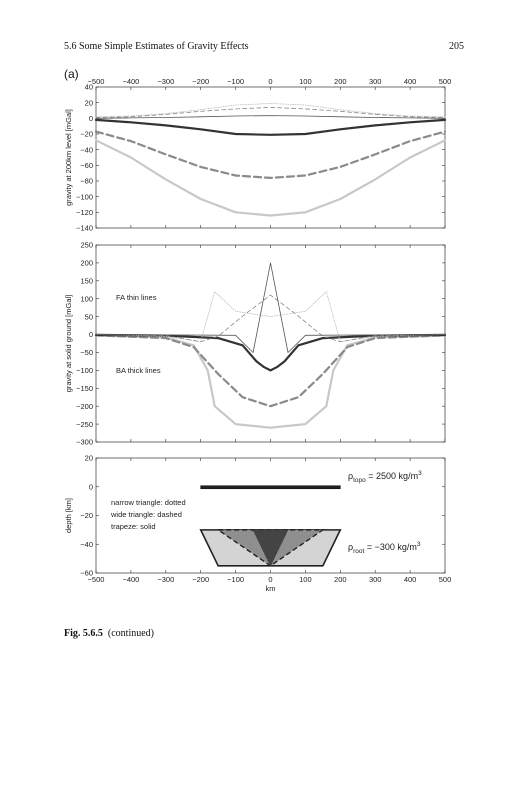  What do you see at coordinates (68, 515) in the screenshot?
I see `y-axis-label: depth [km]` at bounding box center [68, 515].